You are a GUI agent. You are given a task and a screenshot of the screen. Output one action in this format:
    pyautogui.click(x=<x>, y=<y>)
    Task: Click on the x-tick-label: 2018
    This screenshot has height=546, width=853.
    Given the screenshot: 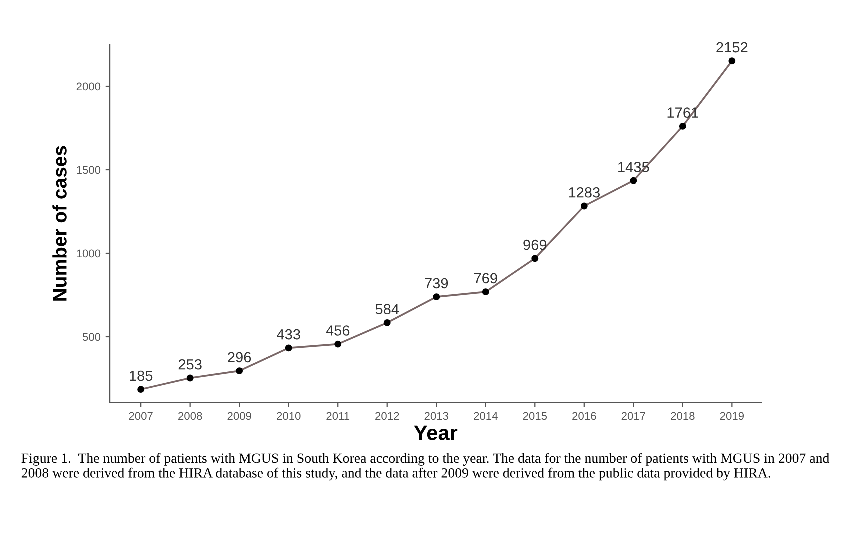 What is the action you would take?
    pyautogui.click(x=683, y=416)
    